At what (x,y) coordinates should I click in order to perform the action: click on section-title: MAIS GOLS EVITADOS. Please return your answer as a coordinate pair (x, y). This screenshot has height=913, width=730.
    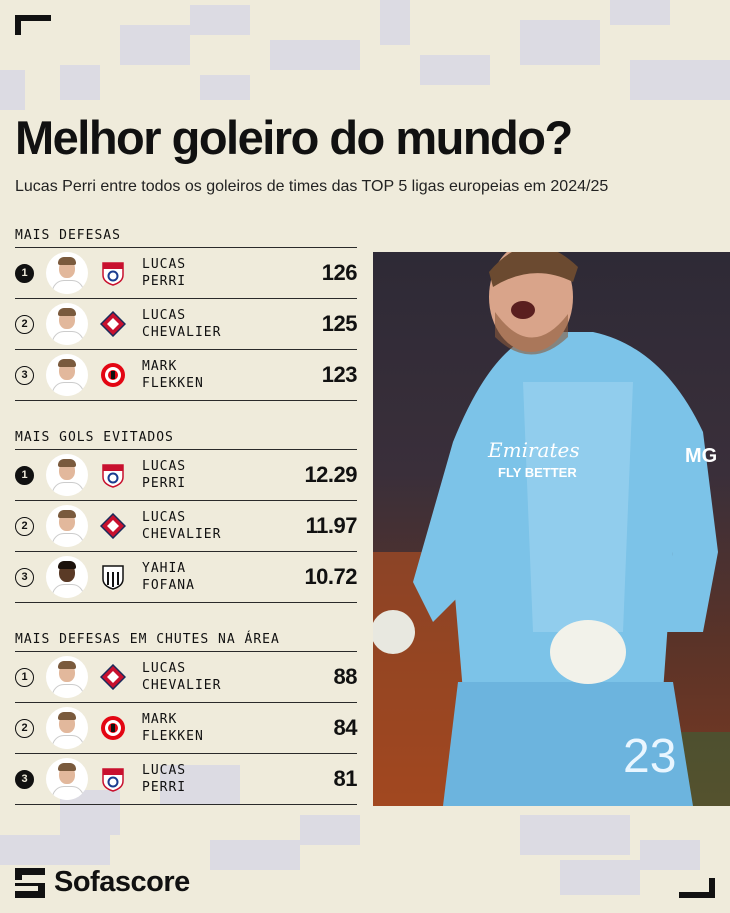
    Looking at the image, I should click on (94, 437).